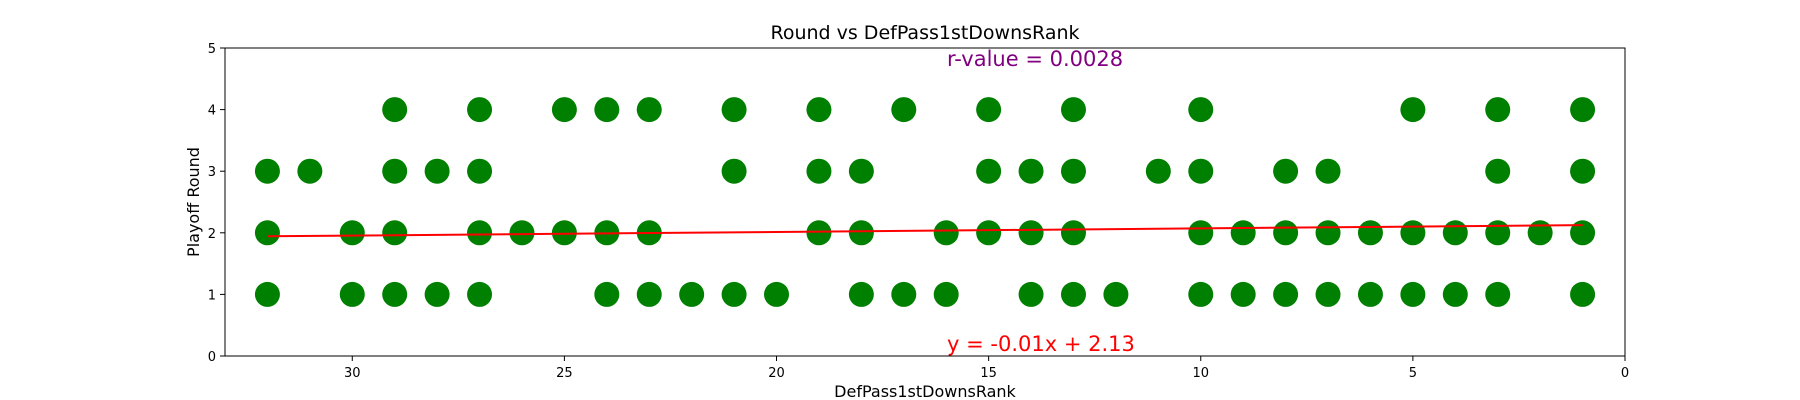  What do you see at coordinates (1625, 373) in the screenshot?
I see `x-tick-label: 0` at bounding box center [1625, 373].